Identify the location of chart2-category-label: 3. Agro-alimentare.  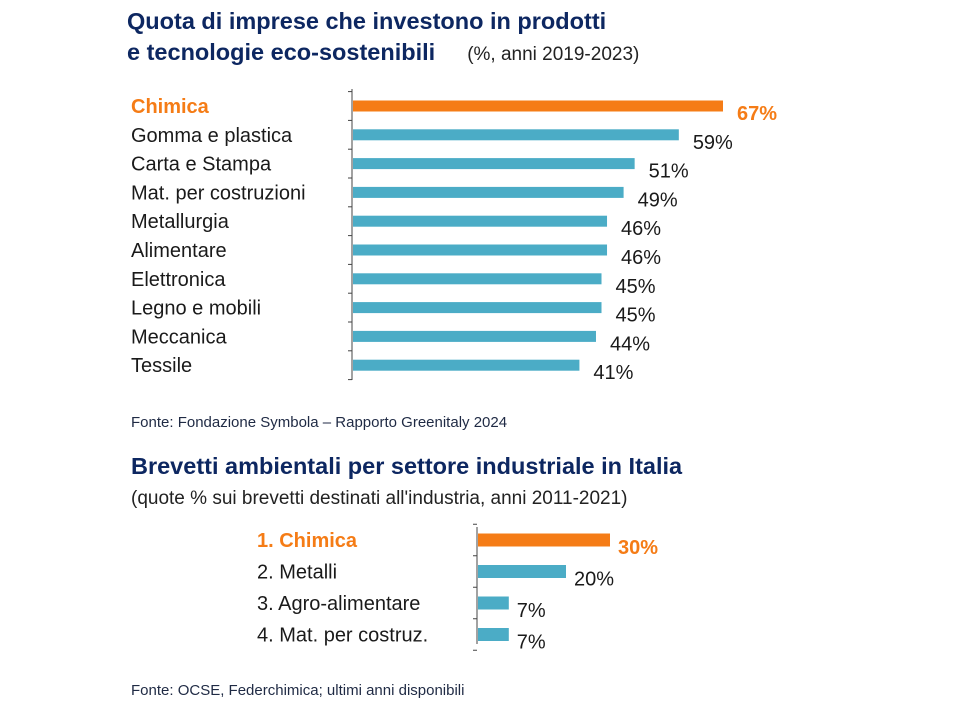
(338, 604).